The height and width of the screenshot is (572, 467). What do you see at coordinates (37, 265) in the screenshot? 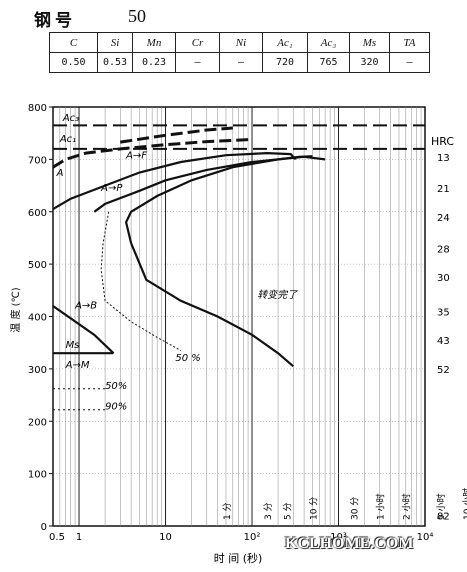
I see `y-tick-label: 500` at bounding box center [37, 265].